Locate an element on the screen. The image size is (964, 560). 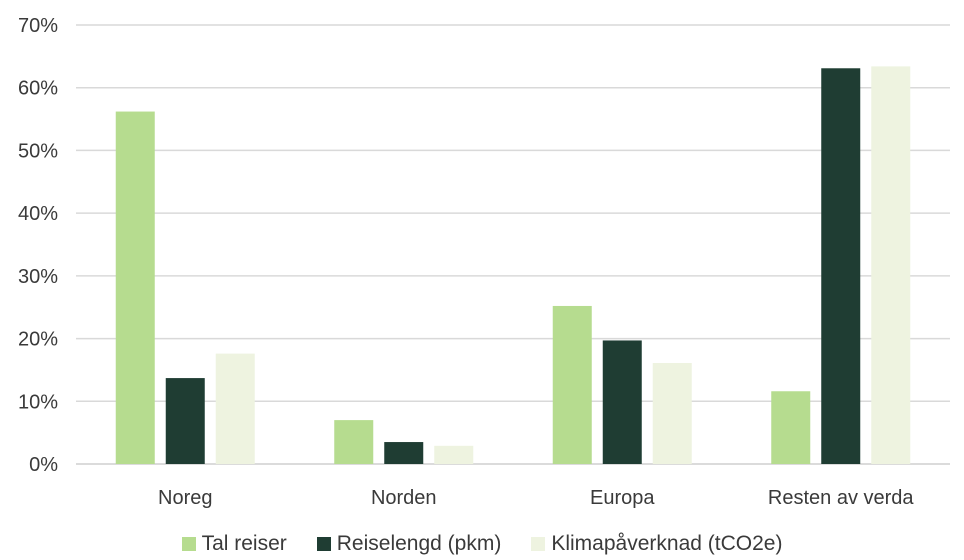
legend-item-tal-reiser: Tal reiser is located at coordinates (234, 544).